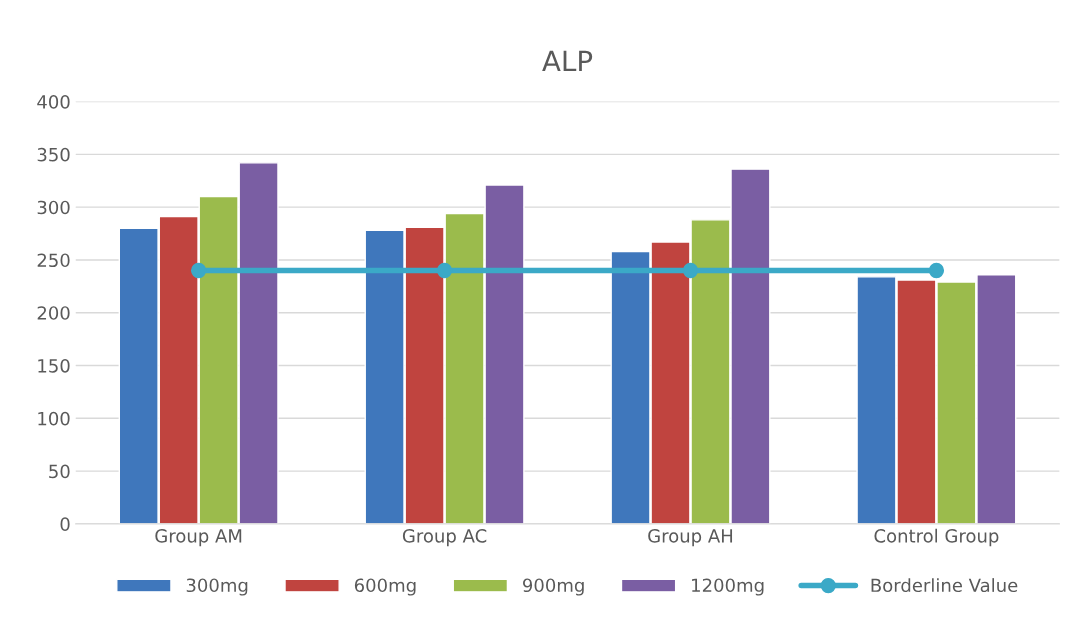 The height and width of the screenshot is (635, 1081). Describe the element at coordinates (65, 524) in the screenshot. I see `y-tick-label: 0` at that location.